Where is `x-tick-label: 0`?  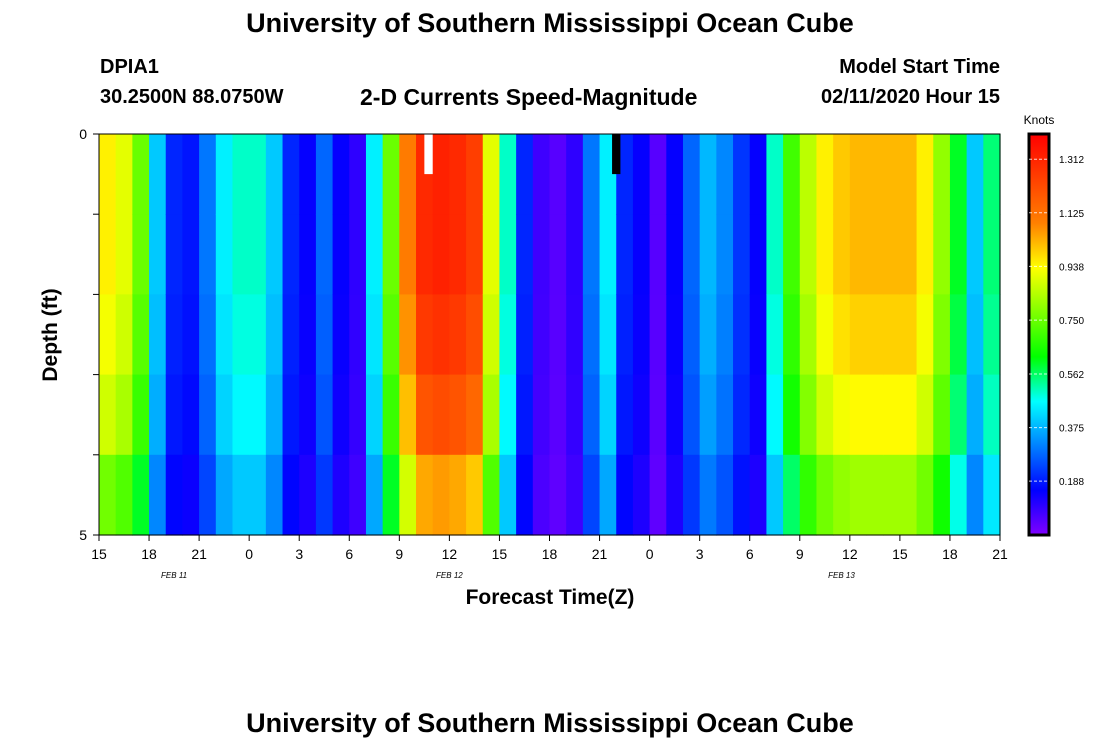 x-tick-label: 0 is located at coordinates (650, 554).